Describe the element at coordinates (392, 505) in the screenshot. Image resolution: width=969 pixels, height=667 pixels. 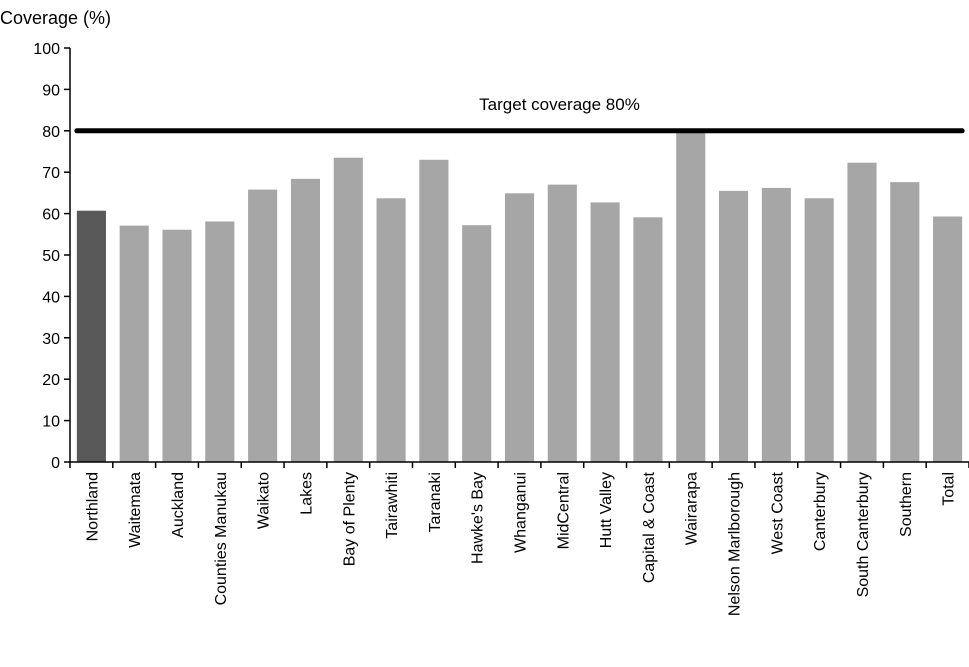
I see `x-category-label: Tairawhiti` at that location.